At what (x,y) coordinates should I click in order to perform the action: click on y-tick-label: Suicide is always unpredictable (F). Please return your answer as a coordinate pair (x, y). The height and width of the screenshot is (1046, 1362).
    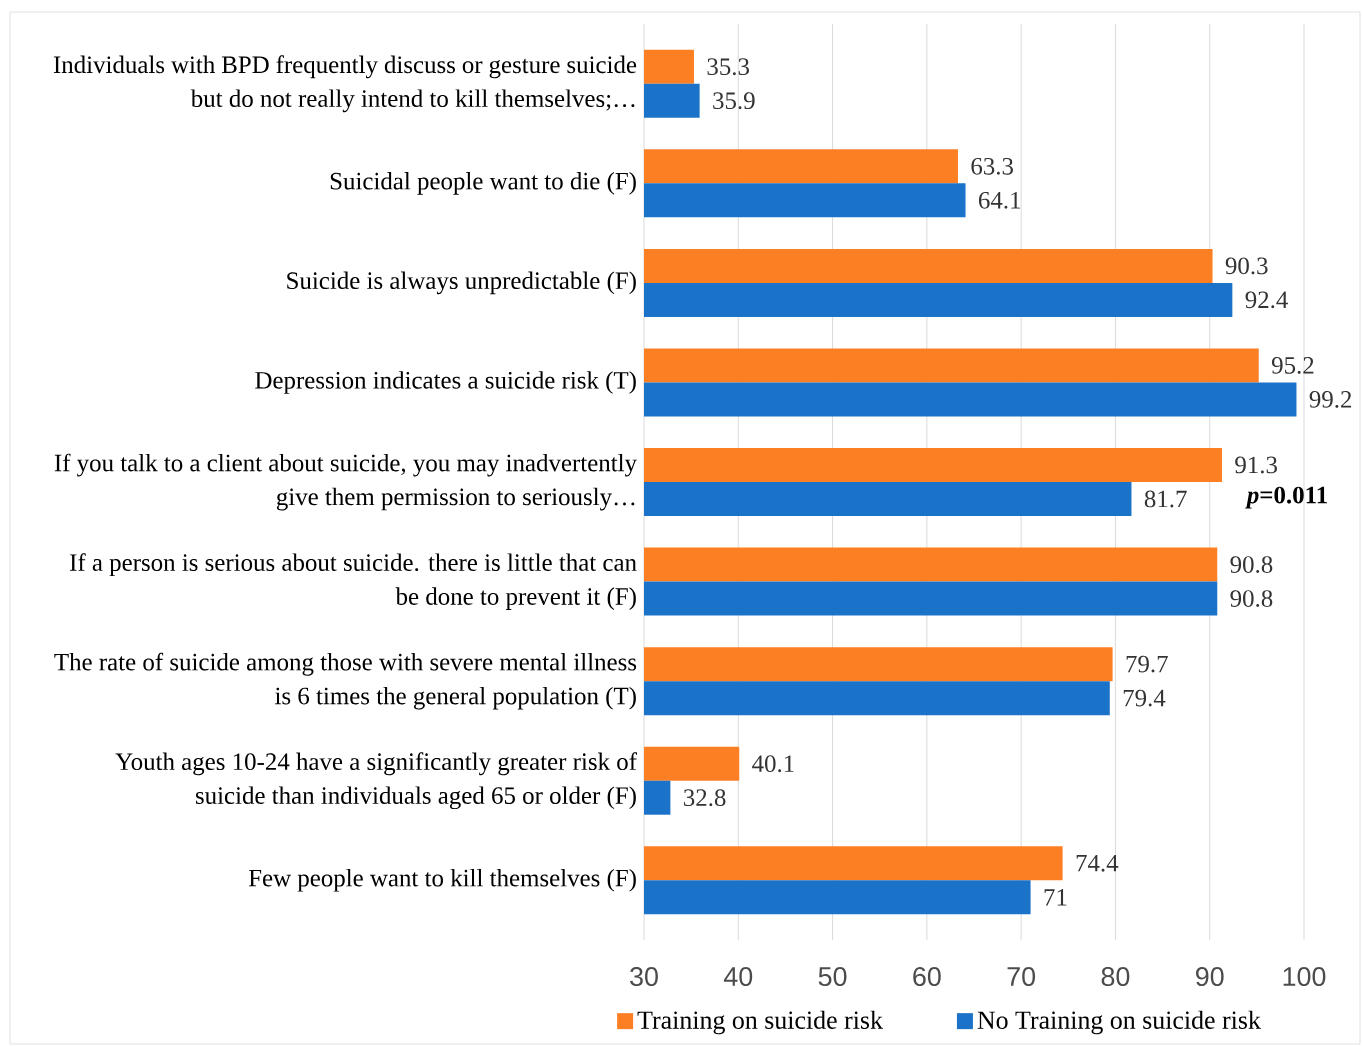
    Looking at the image, I should click on (461, 283).